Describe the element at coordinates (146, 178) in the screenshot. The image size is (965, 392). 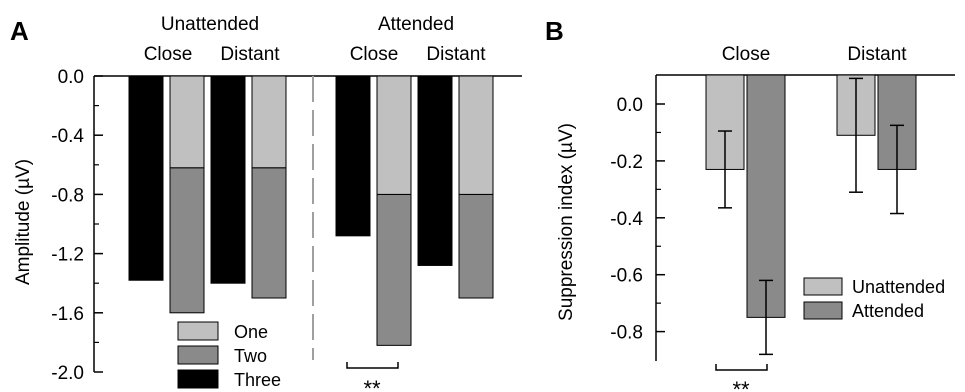
I see `bar-three-unattended-close` at that location.